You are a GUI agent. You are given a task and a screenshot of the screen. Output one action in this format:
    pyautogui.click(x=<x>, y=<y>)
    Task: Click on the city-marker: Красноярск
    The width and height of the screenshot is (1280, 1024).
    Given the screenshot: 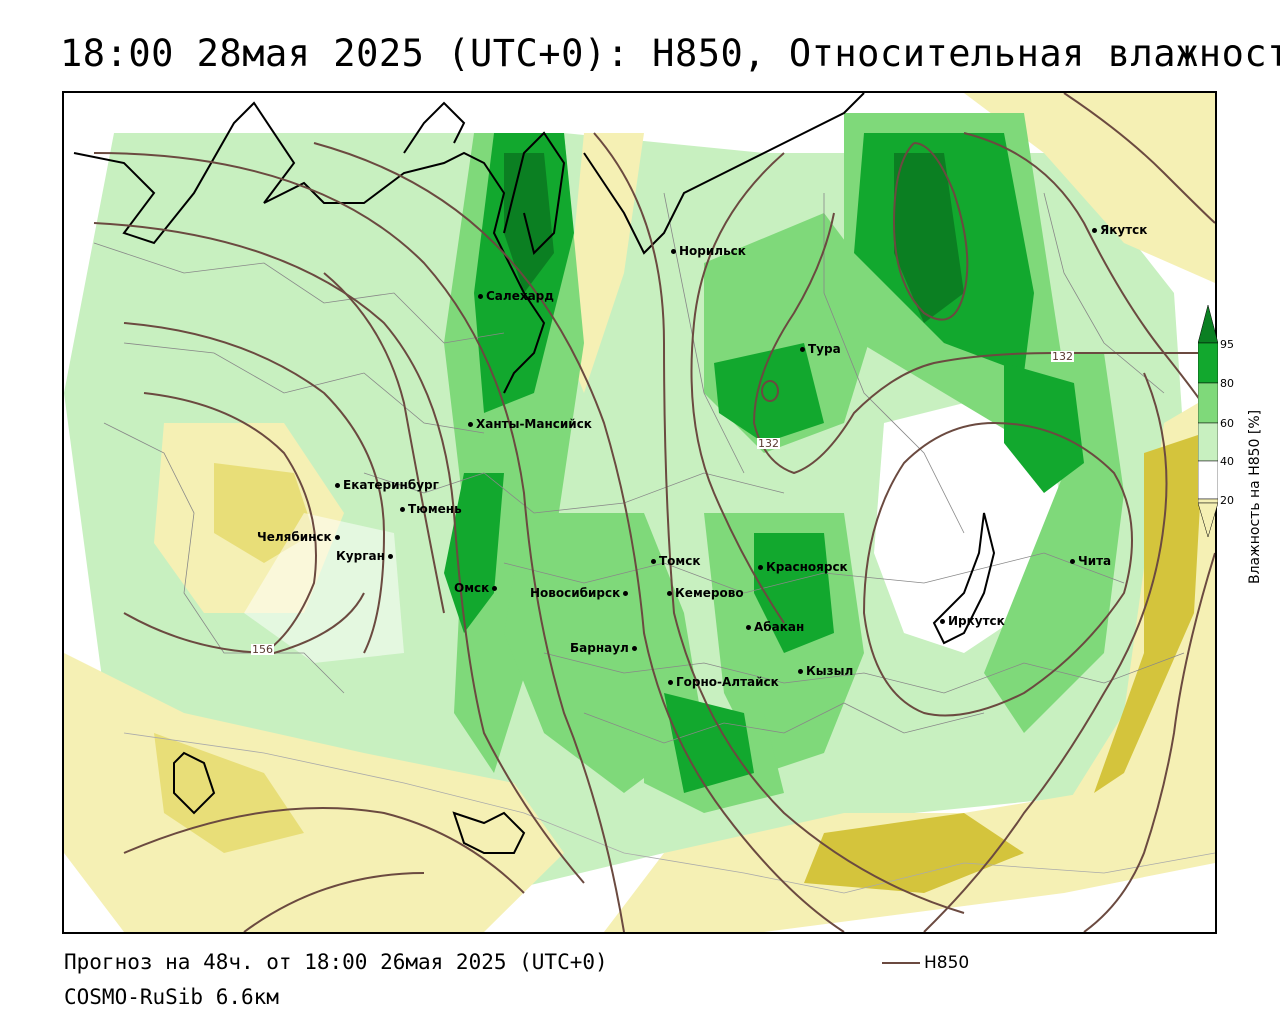 What is the action you would take?
    pyautogui.click(x=803, y=567)
    